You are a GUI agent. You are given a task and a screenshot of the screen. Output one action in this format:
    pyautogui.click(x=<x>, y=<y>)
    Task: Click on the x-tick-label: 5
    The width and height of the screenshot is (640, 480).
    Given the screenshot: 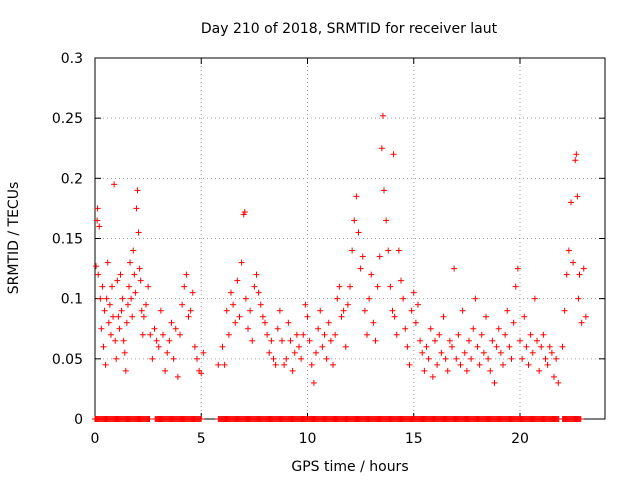 What is the action you would take?
    pyautogui.click(x=201, y=439)
    